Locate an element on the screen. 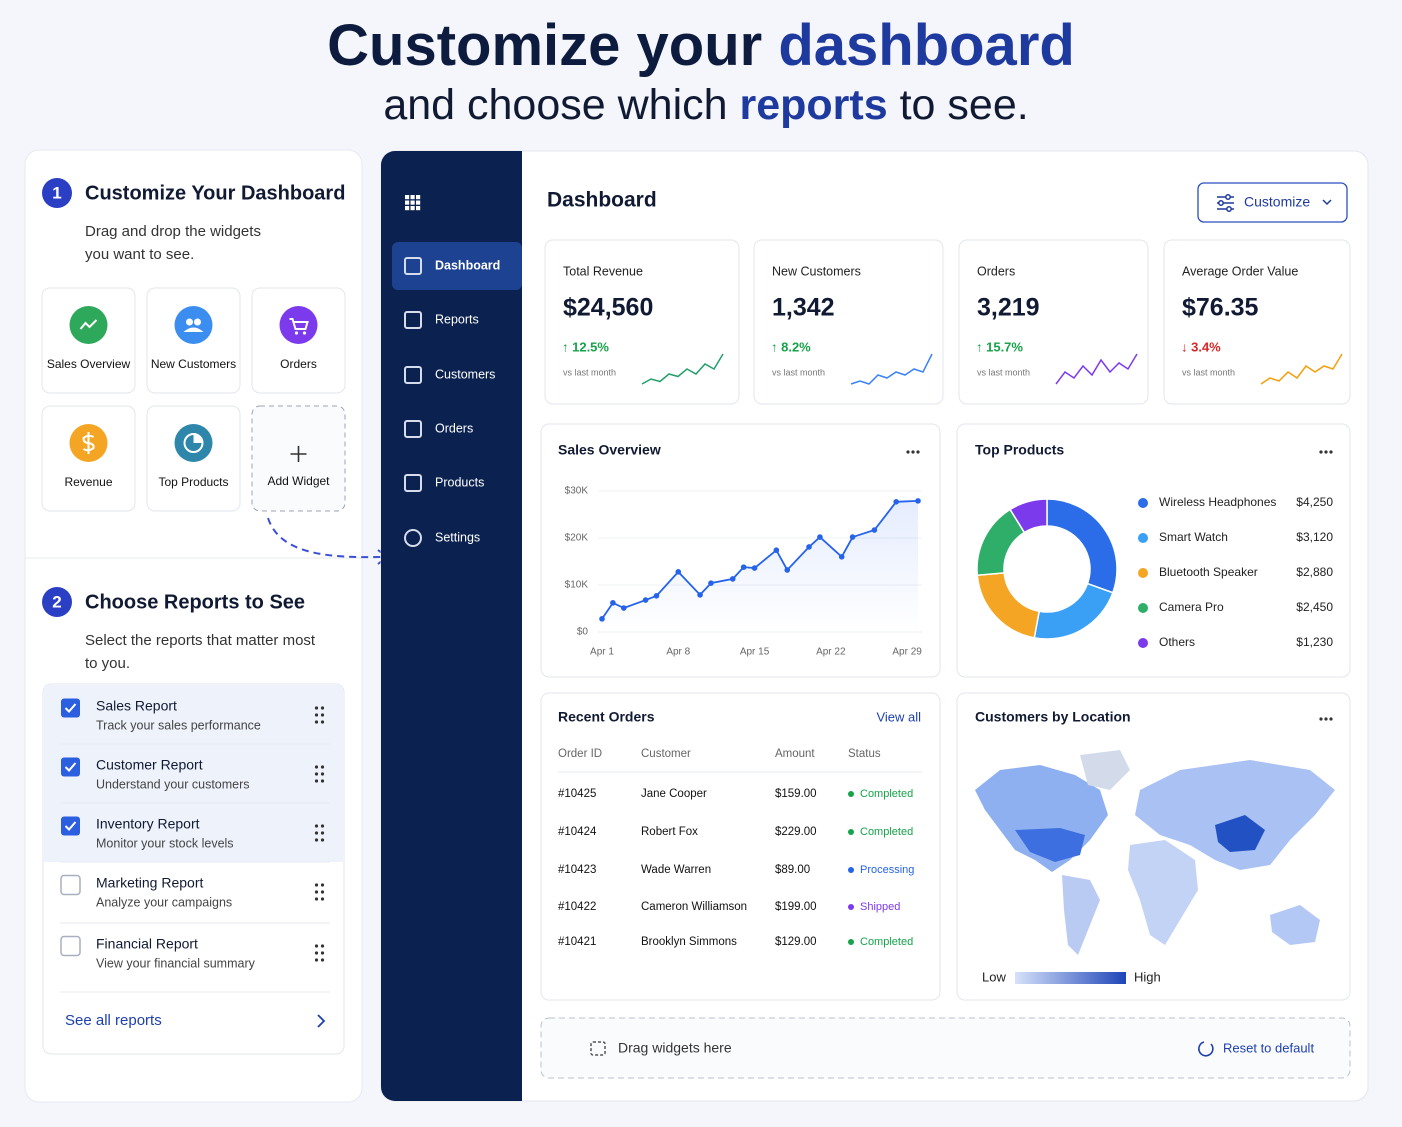  column-header: Customer is located at coordinates (666, 754).